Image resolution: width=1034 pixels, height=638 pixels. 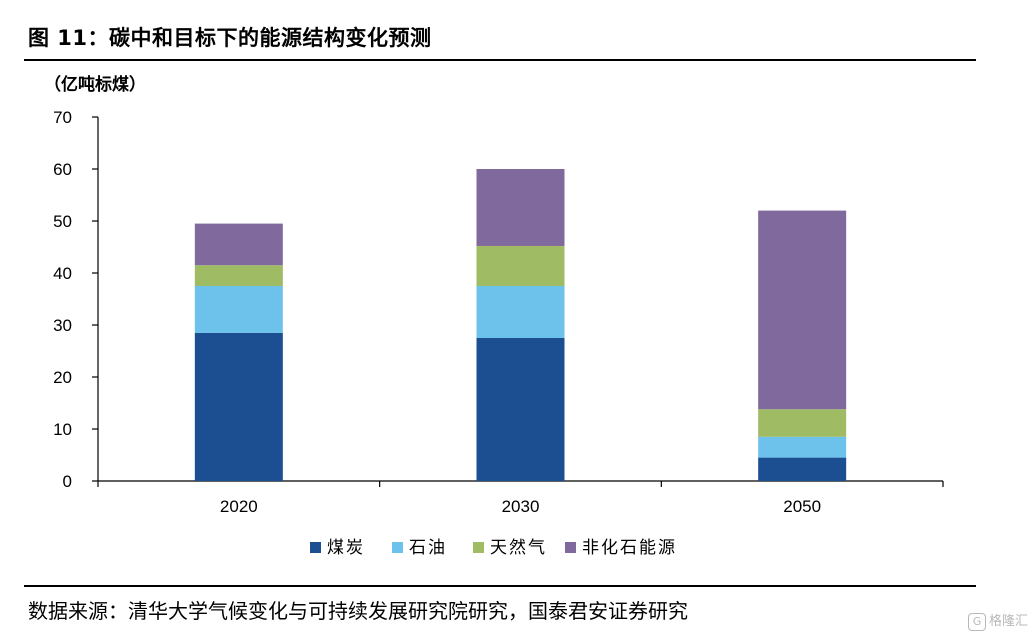 I want to click on source-divider, so click(x=500, y=586).